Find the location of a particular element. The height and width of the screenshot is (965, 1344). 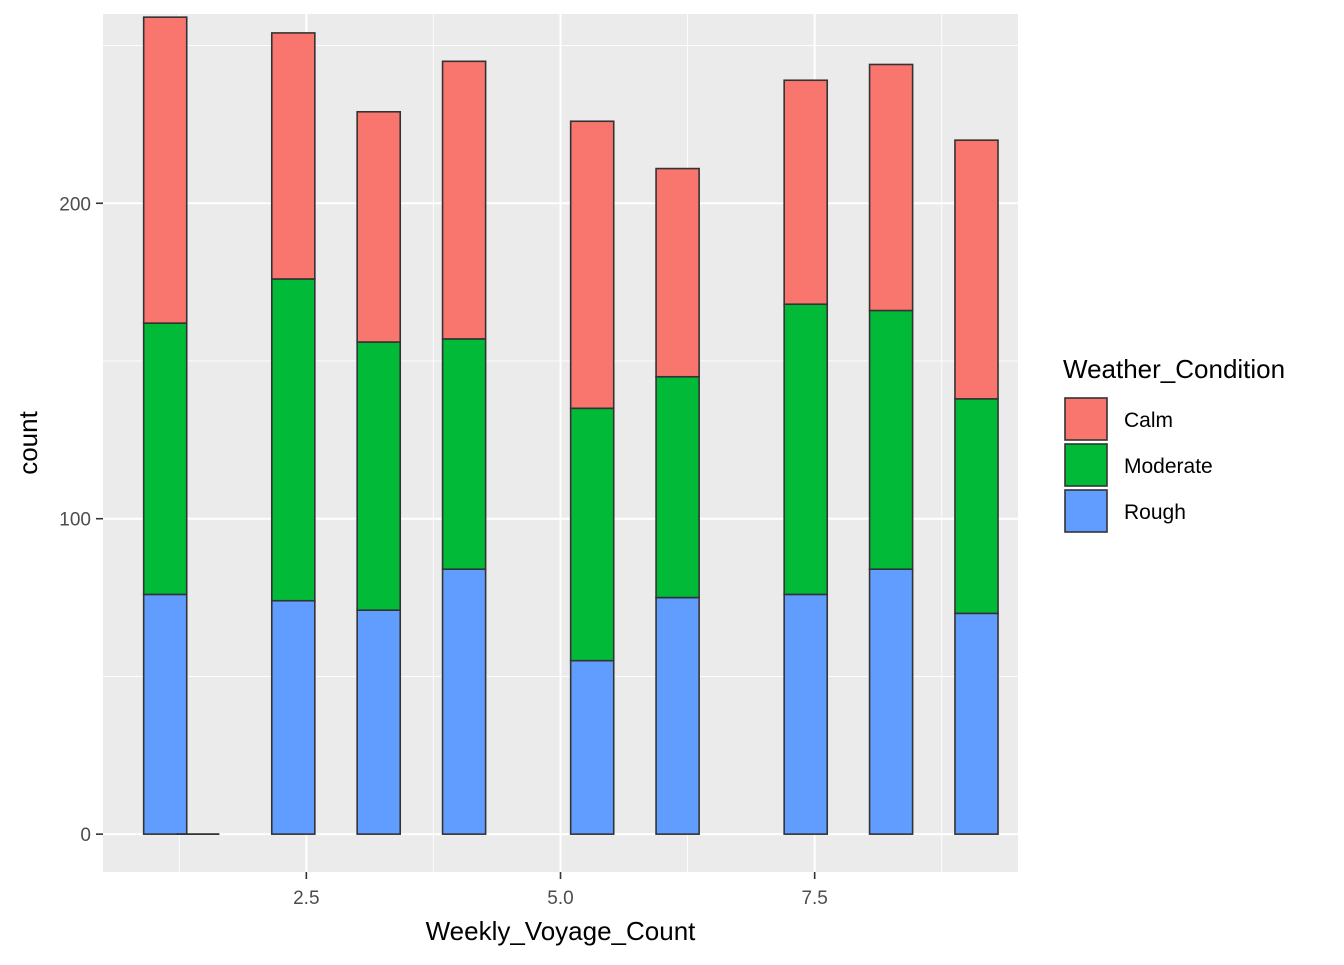

legend-label: Moderate is located at coordinates (1168, 466).